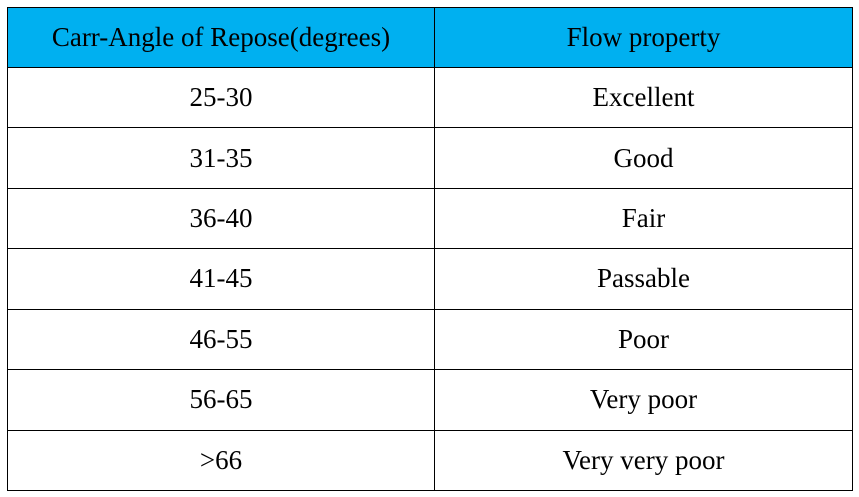 The width and height of the screenshot is (859, 497). I want to click on table-row: 46-55 Poor, so click(430, 339).